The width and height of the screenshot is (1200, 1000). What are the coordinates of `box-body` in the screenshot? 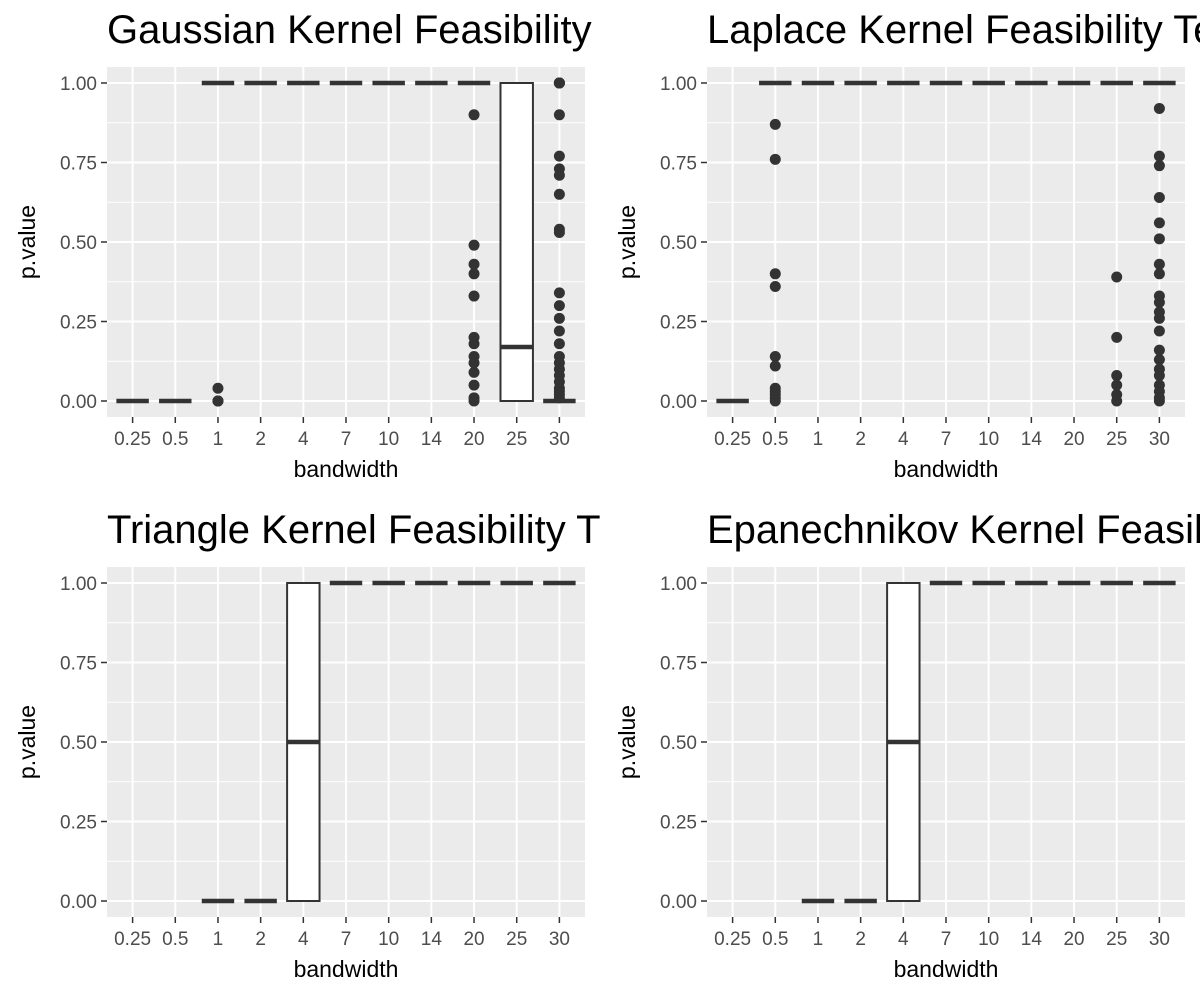 It's located at (516, 242).